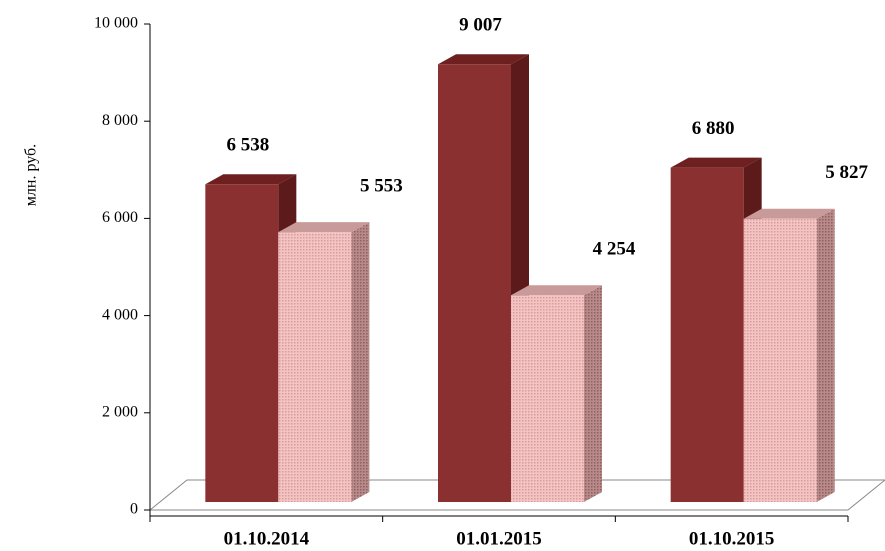 Image resolution: width=885 pixels, height=551 pixels. I want to click on value-label: 6 538, so click(247, 145).